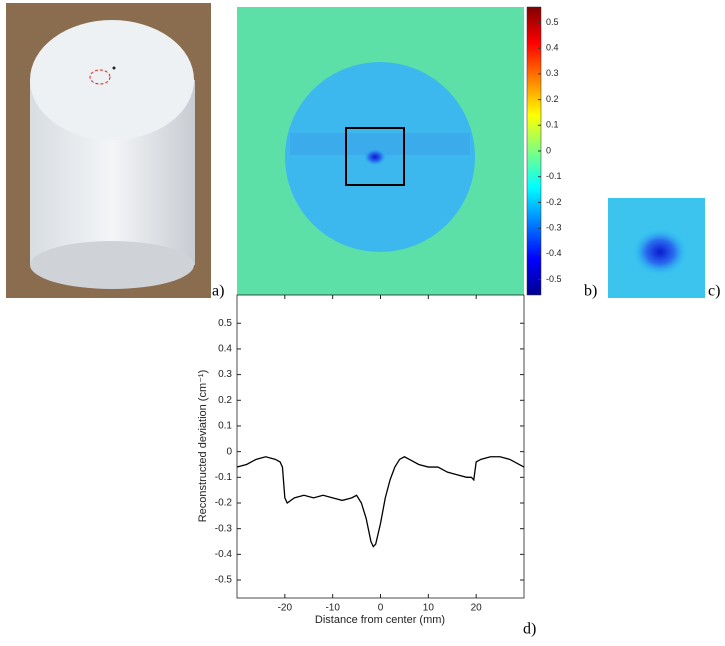  I want to click on y-tick-label: 0.5, so click(225, 323).